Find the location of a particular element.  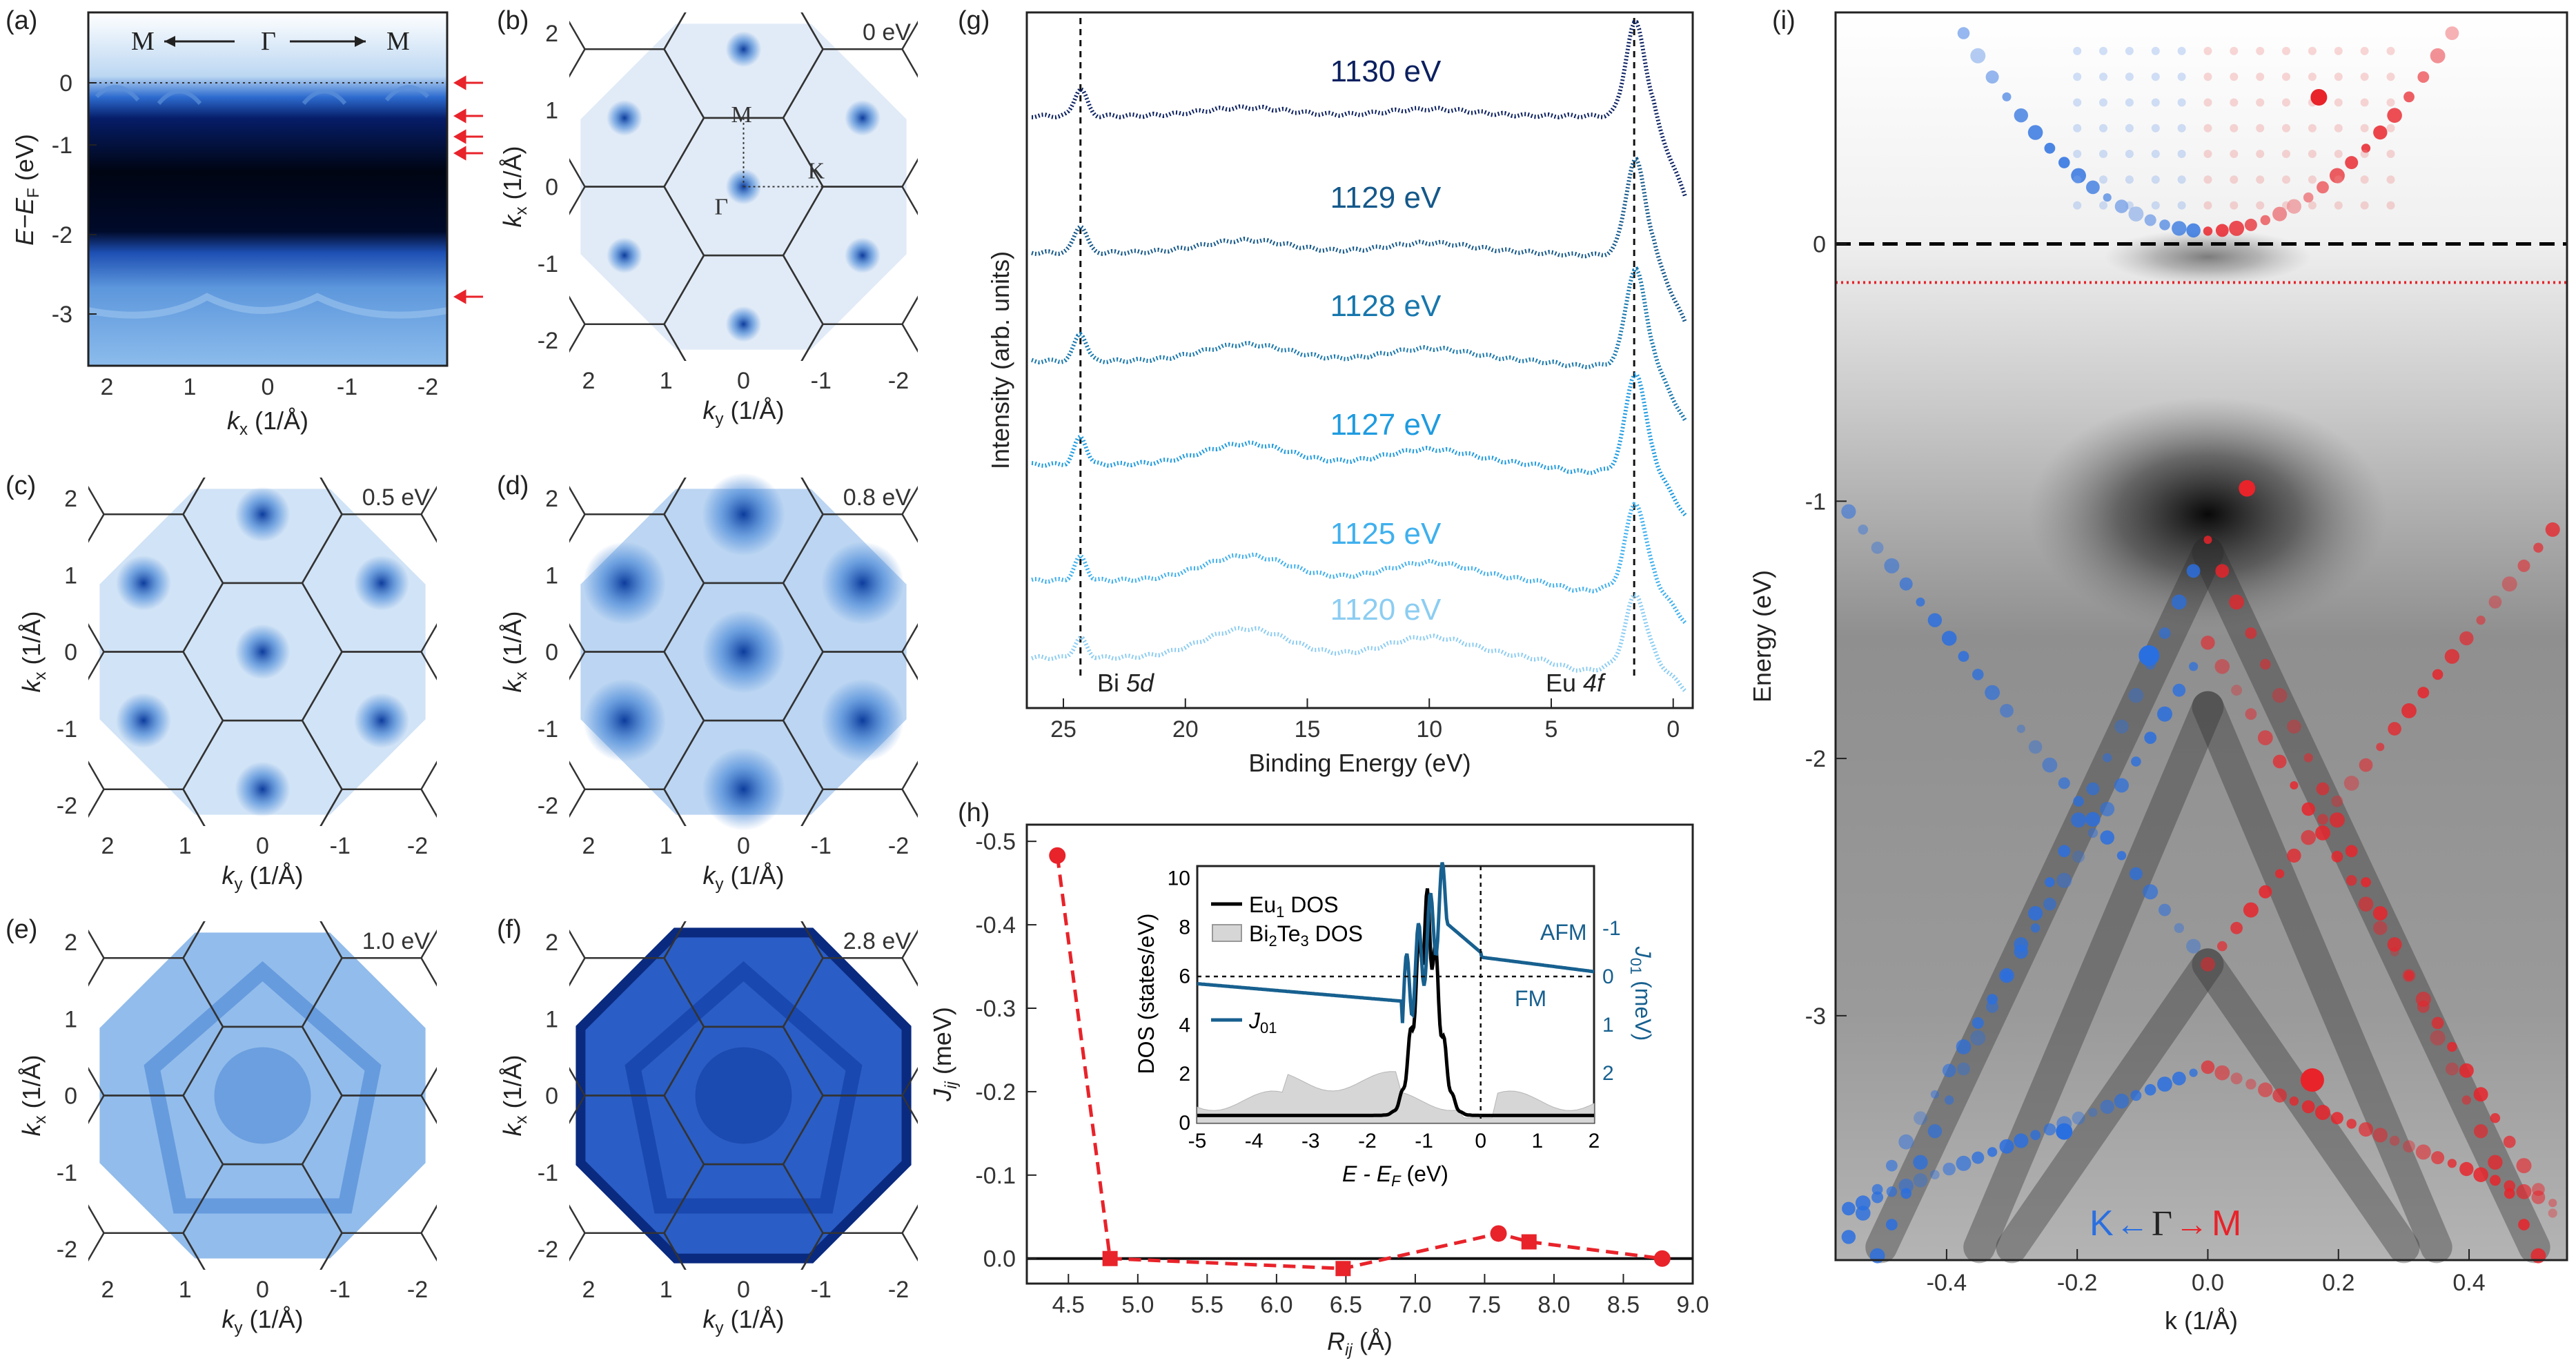

panel-h-ytick: 0.0 is located at coordinates (999, 1259).